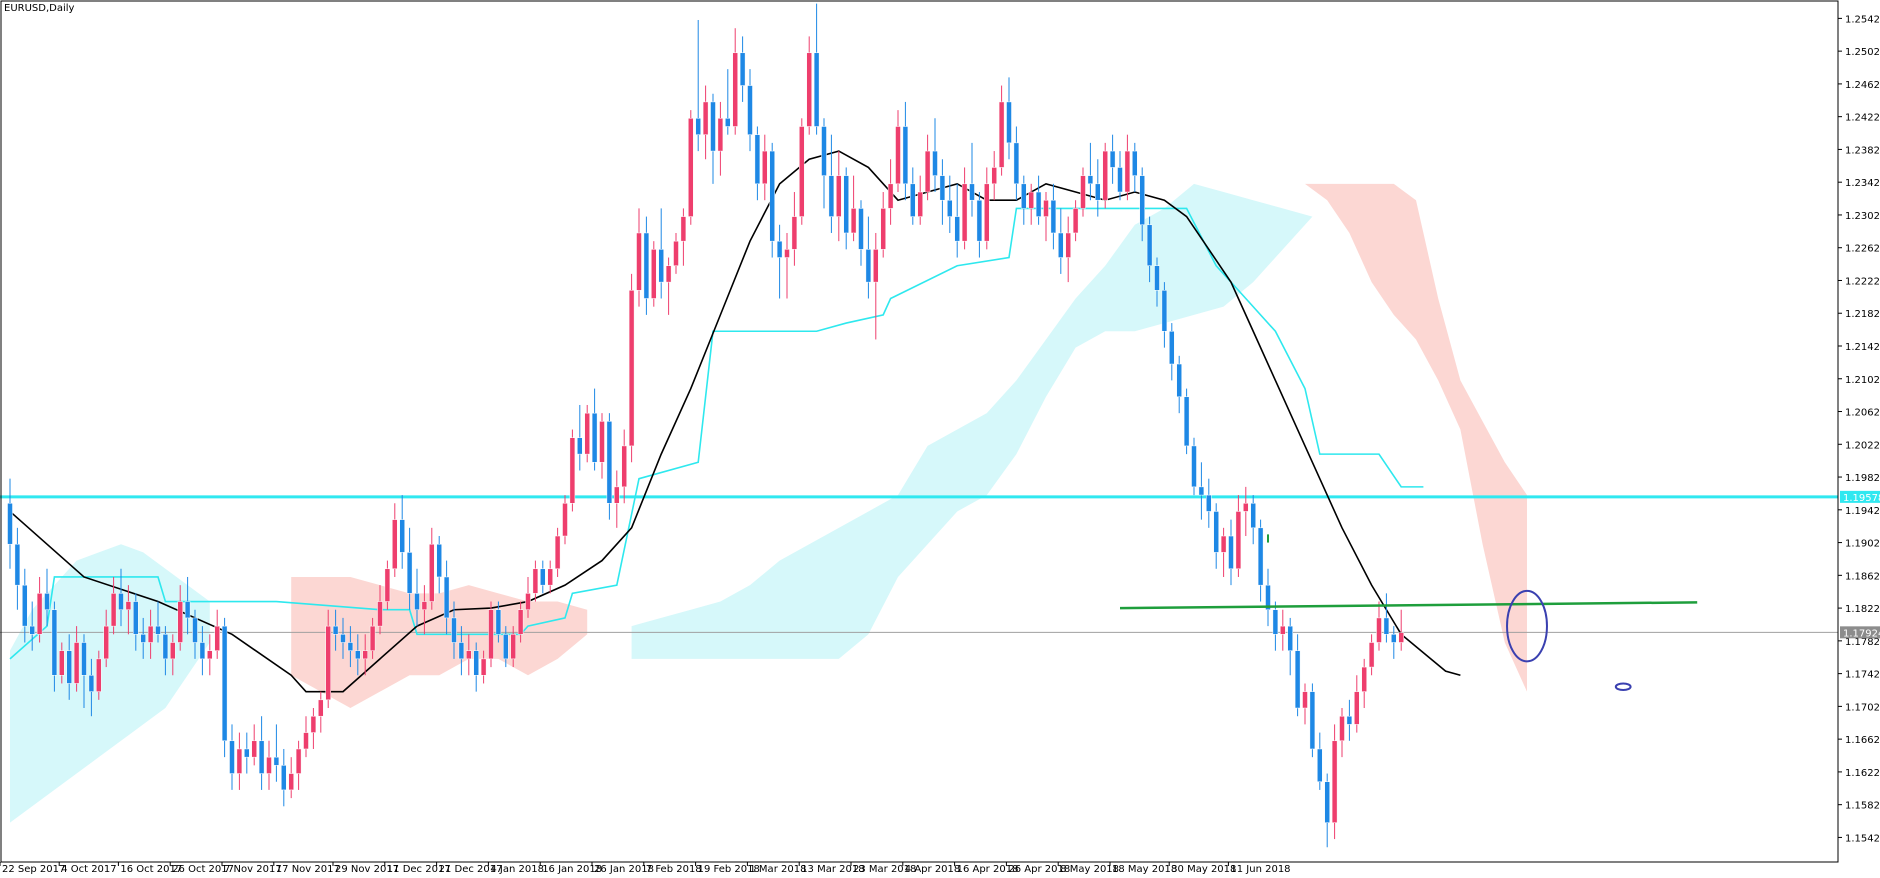 The width and height of the screenshot is (1880, 878). Describe the element at coordinates (884, 869) in the screenshot. I see `time-tick-label: 23 Mar 2018` at that location.